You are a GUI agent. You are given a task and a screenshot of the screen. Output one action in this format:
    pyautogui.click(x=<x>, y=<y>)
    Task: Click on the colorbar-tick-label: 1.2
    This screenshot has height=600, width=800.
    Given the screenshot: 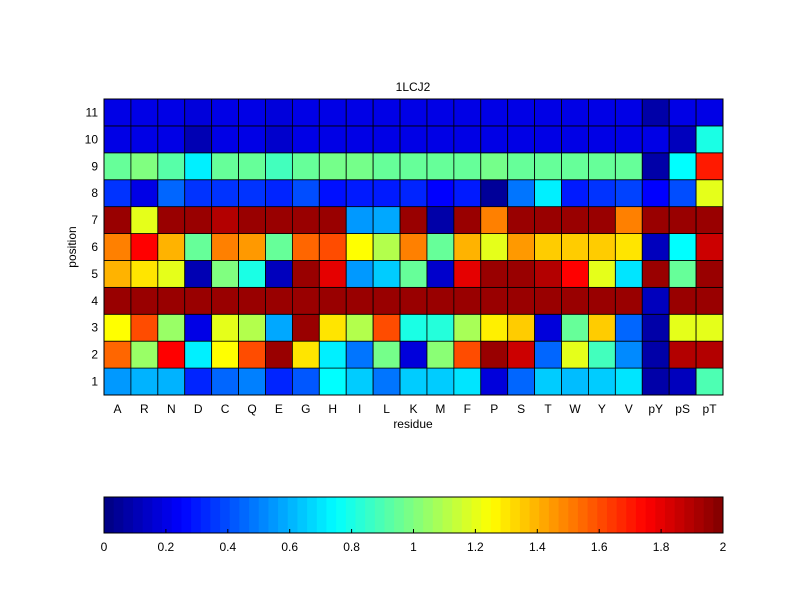 What is the action you would take?
    pyautogui.click(x=475, y=547)
    